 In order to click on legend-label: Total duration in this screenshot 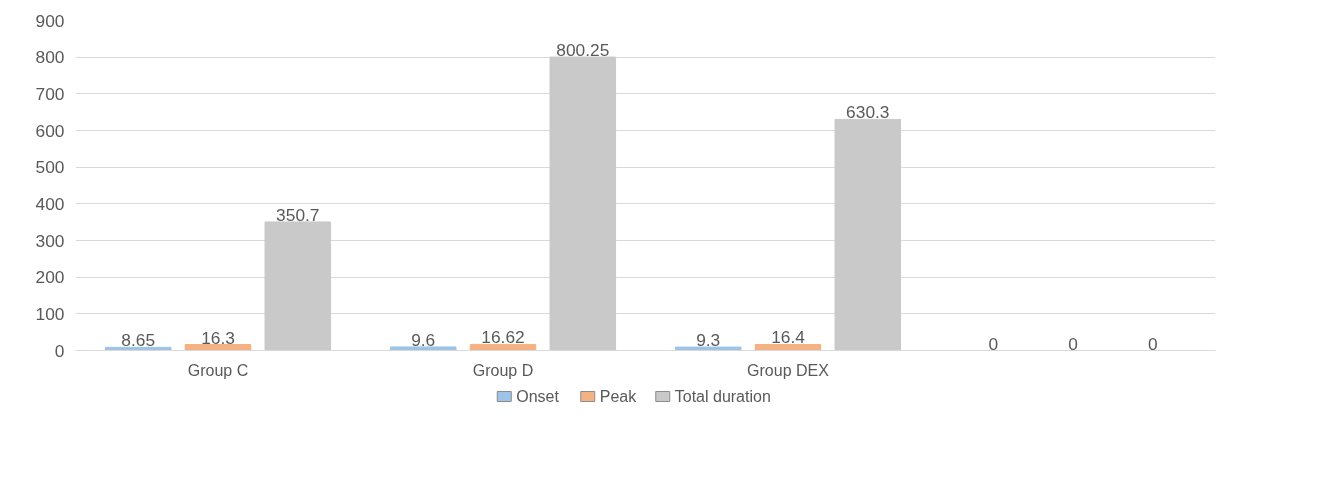, I will do `click(722, 396)`.